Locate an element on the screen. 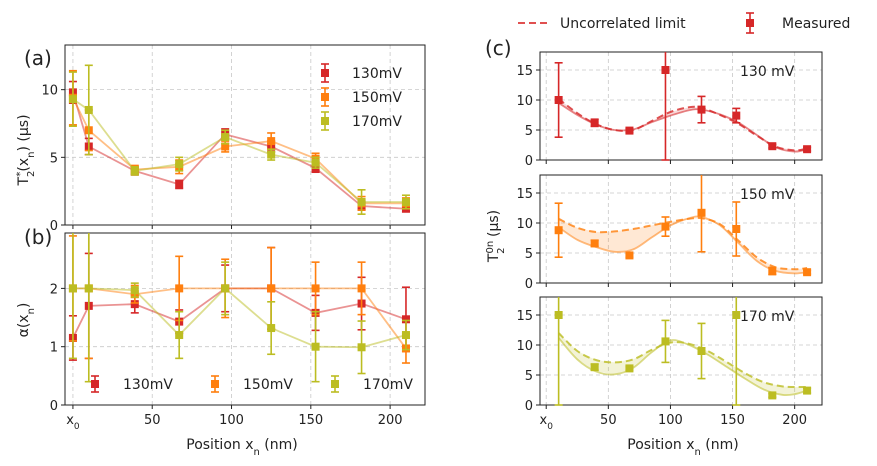  svg-text: T0n2 (μs) is located at coordinates (496, 236).